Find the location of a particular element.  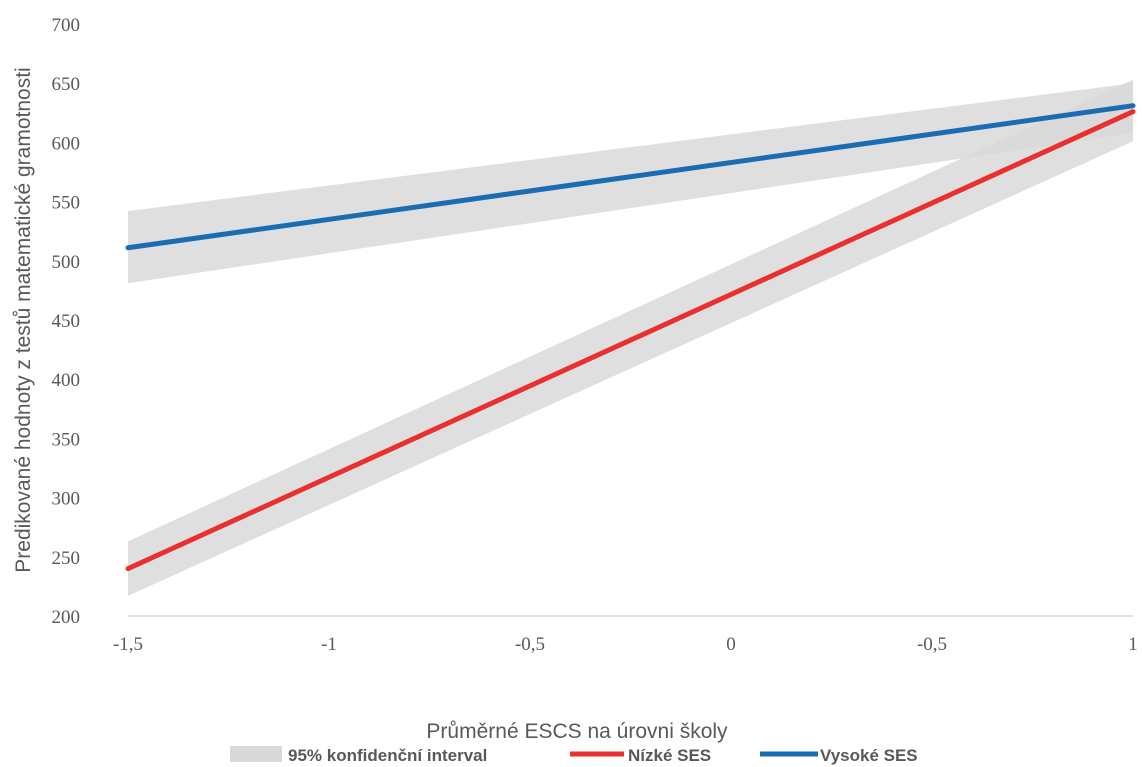

y-tick-label: 600 is located at coordinates (66, 143).